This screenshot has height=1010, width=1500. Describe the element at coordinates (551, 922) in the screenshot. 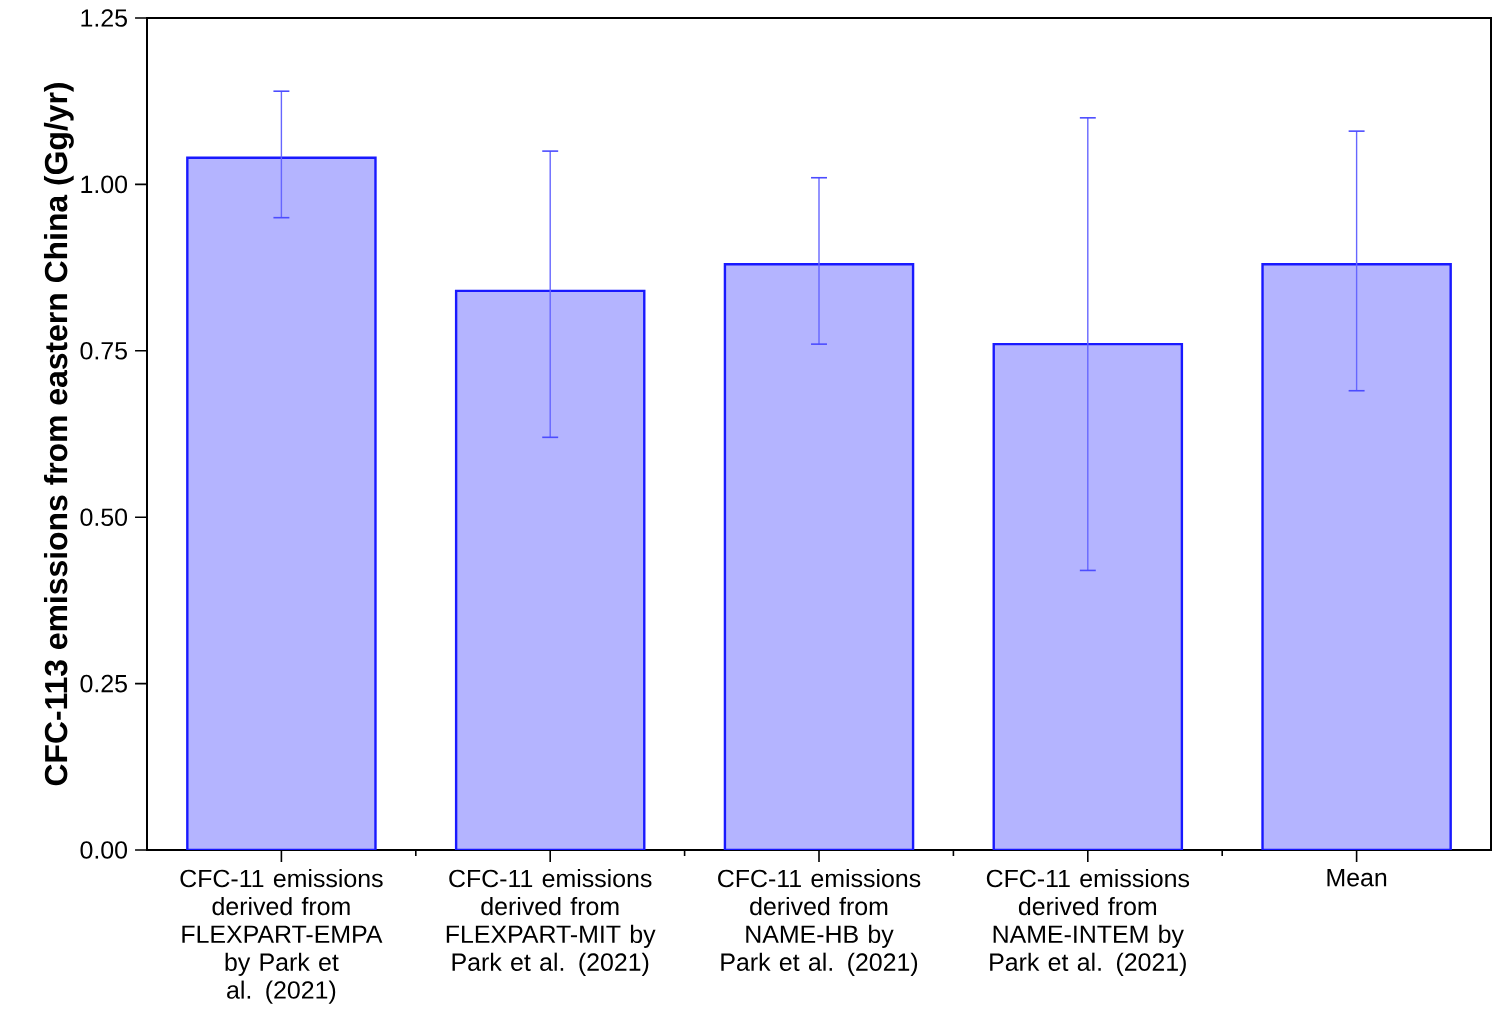

I see `x-tick-label: CFC-11 emissions derived from FLEXPART-MIT by Park et al. (2021)` at that location.